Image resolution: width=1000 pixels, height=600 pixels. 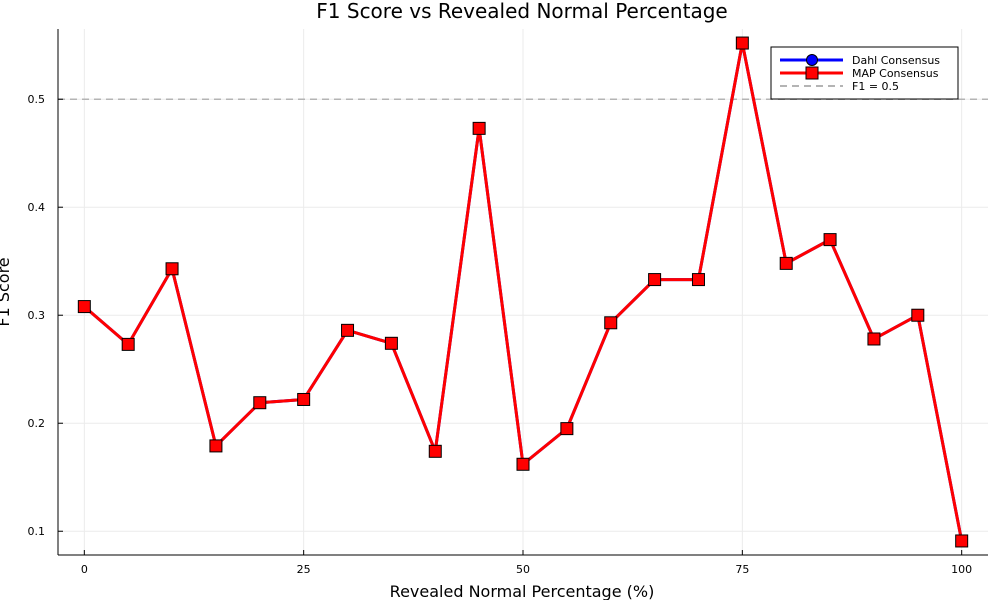 What do you see at coordinates (37, 99) in the screenshot?
I see `y-tick-label: 0.5` at bounding box center [37, 99].